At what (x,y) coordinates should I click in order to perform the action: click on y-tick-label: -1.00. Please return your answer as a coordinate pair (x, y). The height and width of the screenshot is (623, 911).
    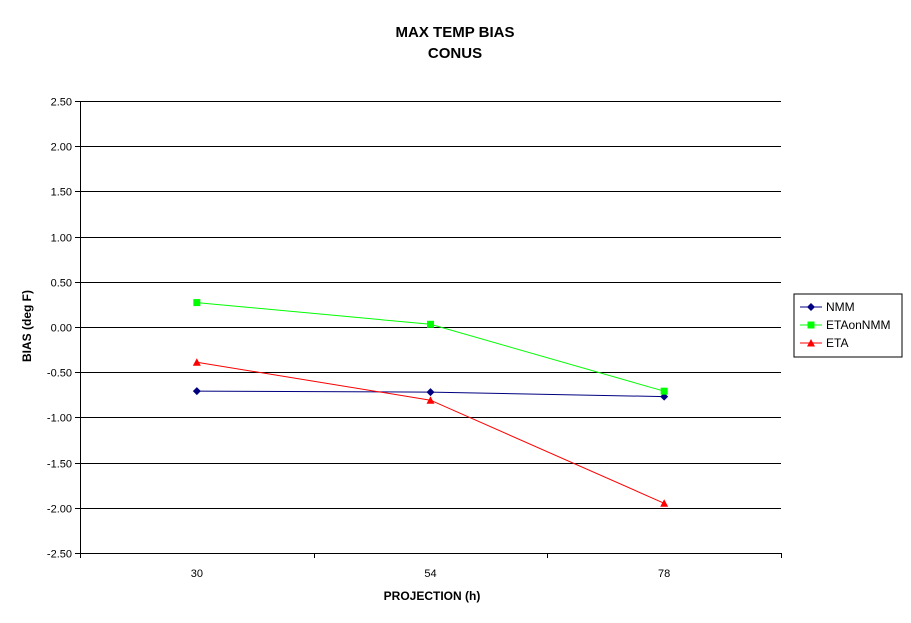
    Looking at the image, I should click on (59, 419).